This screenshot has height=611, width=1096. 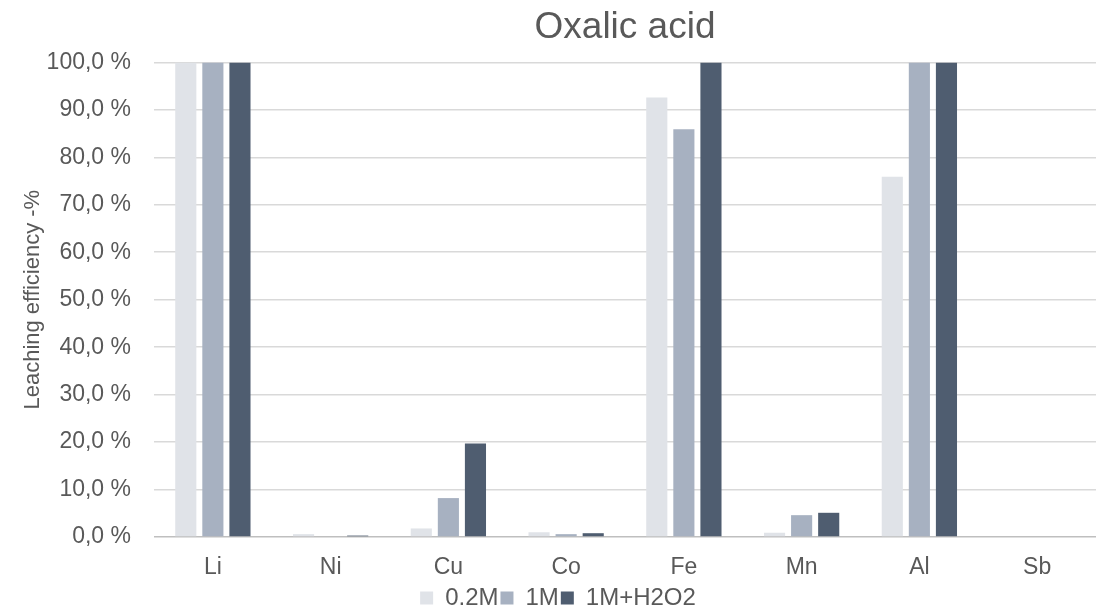 What do you see at coordinates (919, 566) in the screenshot?
I see `x-tick-label: Al` at bounding box center [919, 566].